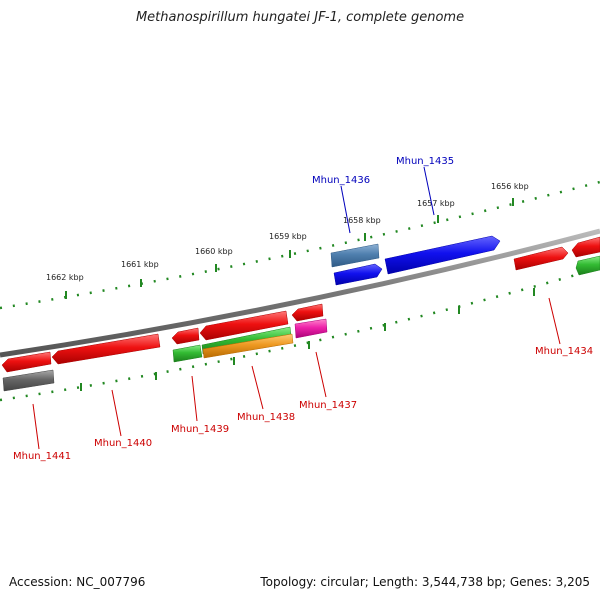 The height and width of the screenshot is (600, 600). I want to click on label-mhun-1437: Mhun_1437, so click(328, 405).